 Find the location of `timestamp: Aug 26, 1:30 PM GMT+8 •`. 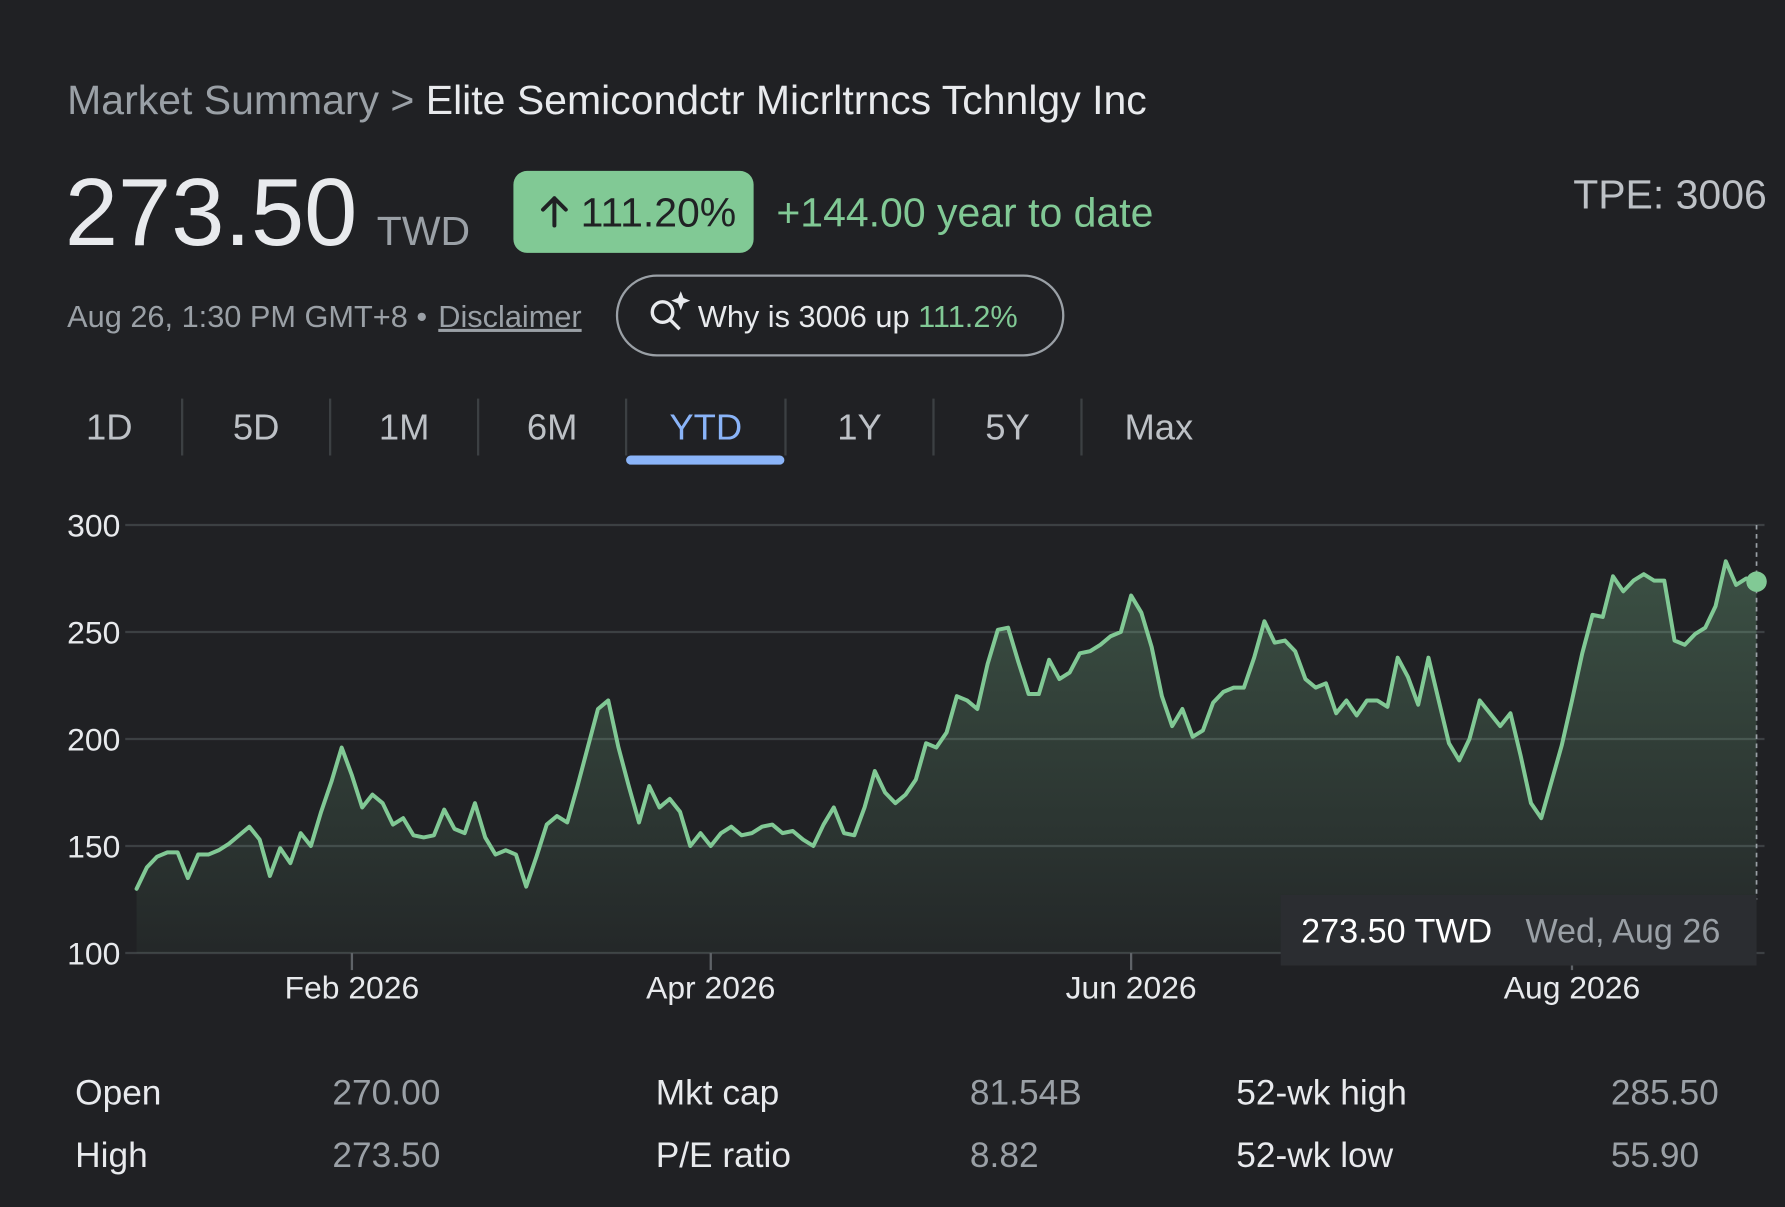

timestamp: Aug 26, 1:30 PM GMT+8 • is located at coordinates (247, 316).